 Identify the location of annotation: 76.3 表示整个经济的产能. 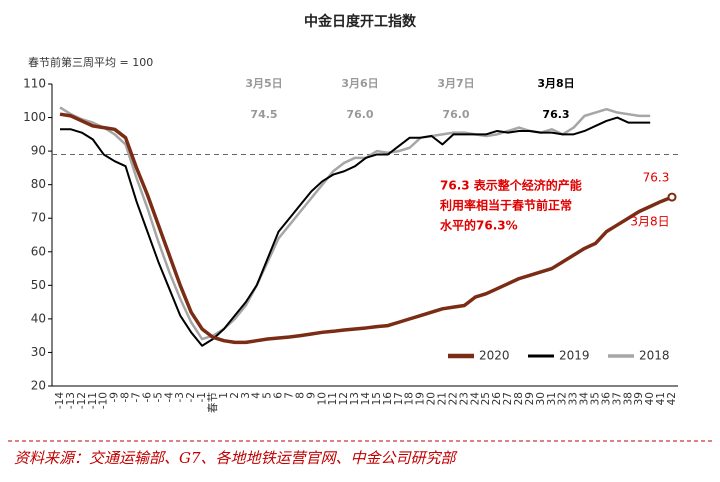
(511, 185).